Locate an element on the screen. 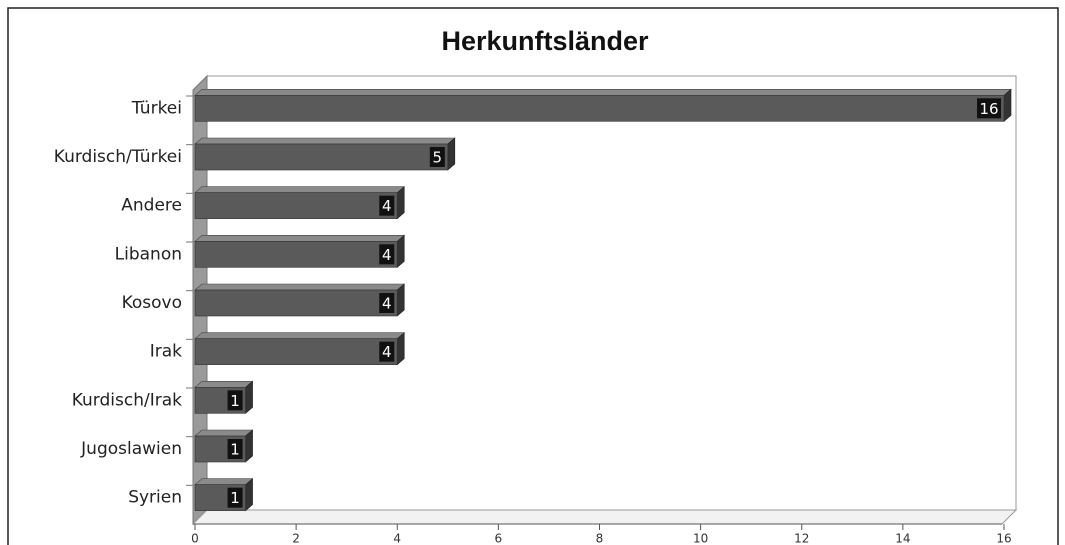 The width and height of the screenshot is (1065, 545). y-tick-label: Kosovo is located at coordinates (152, 303).